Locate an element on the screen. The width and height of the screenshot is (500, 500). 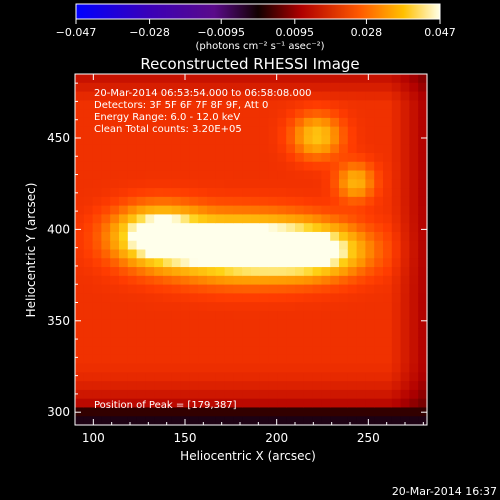
colorbar-unit-label: (photons cm⁻² s⁻¹ asec⁻²) is located at coordinates (259, 46).